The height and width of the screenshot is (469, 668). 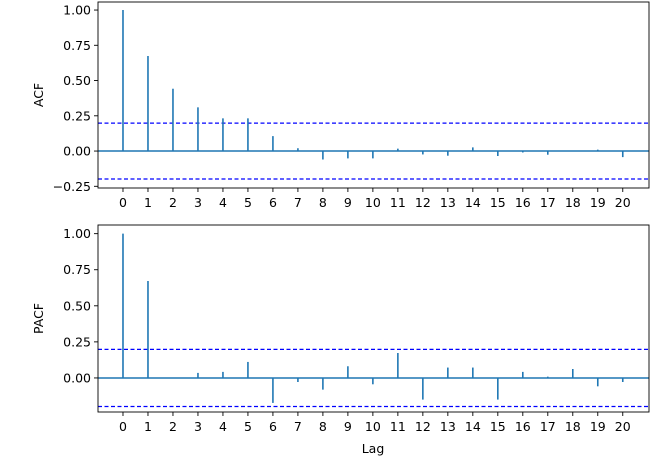 What do you see at coordinates (38, 318) in the screenshot?
I see `y-axis-label: PACF` at bounding box center [38, 318].